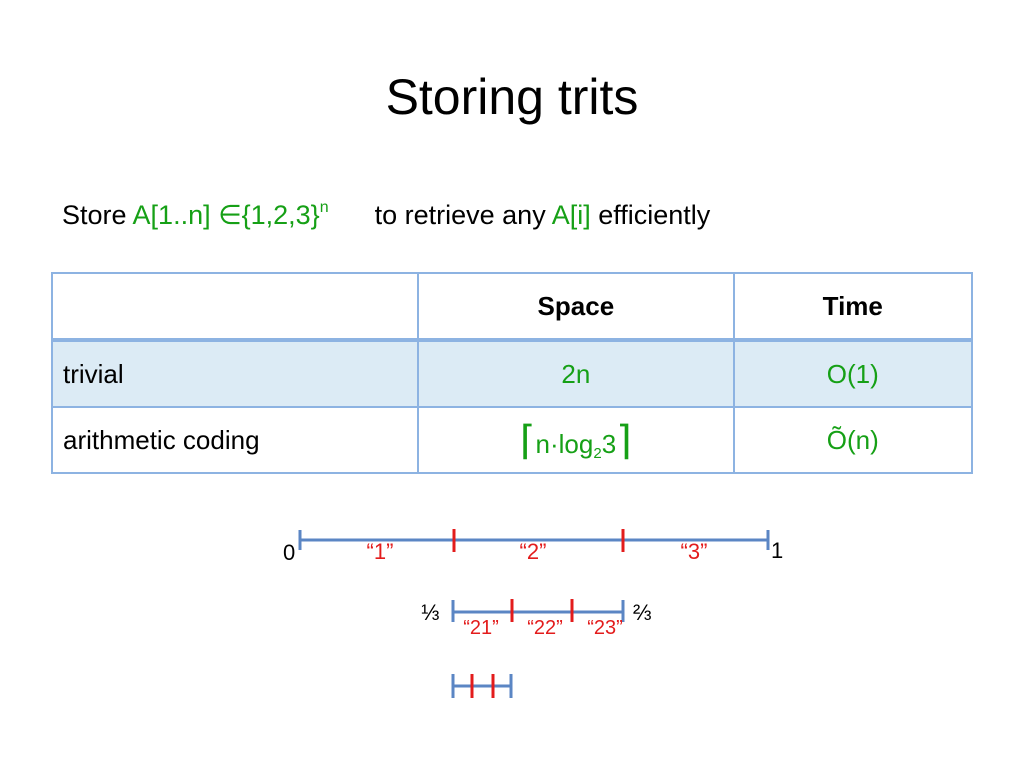 The width and height of the screenshot is (1024, 768). I want to click on table-row-arithmetic: arithmetic coding ⌈n·log23⌉ Õ(n), so click(512, 440).